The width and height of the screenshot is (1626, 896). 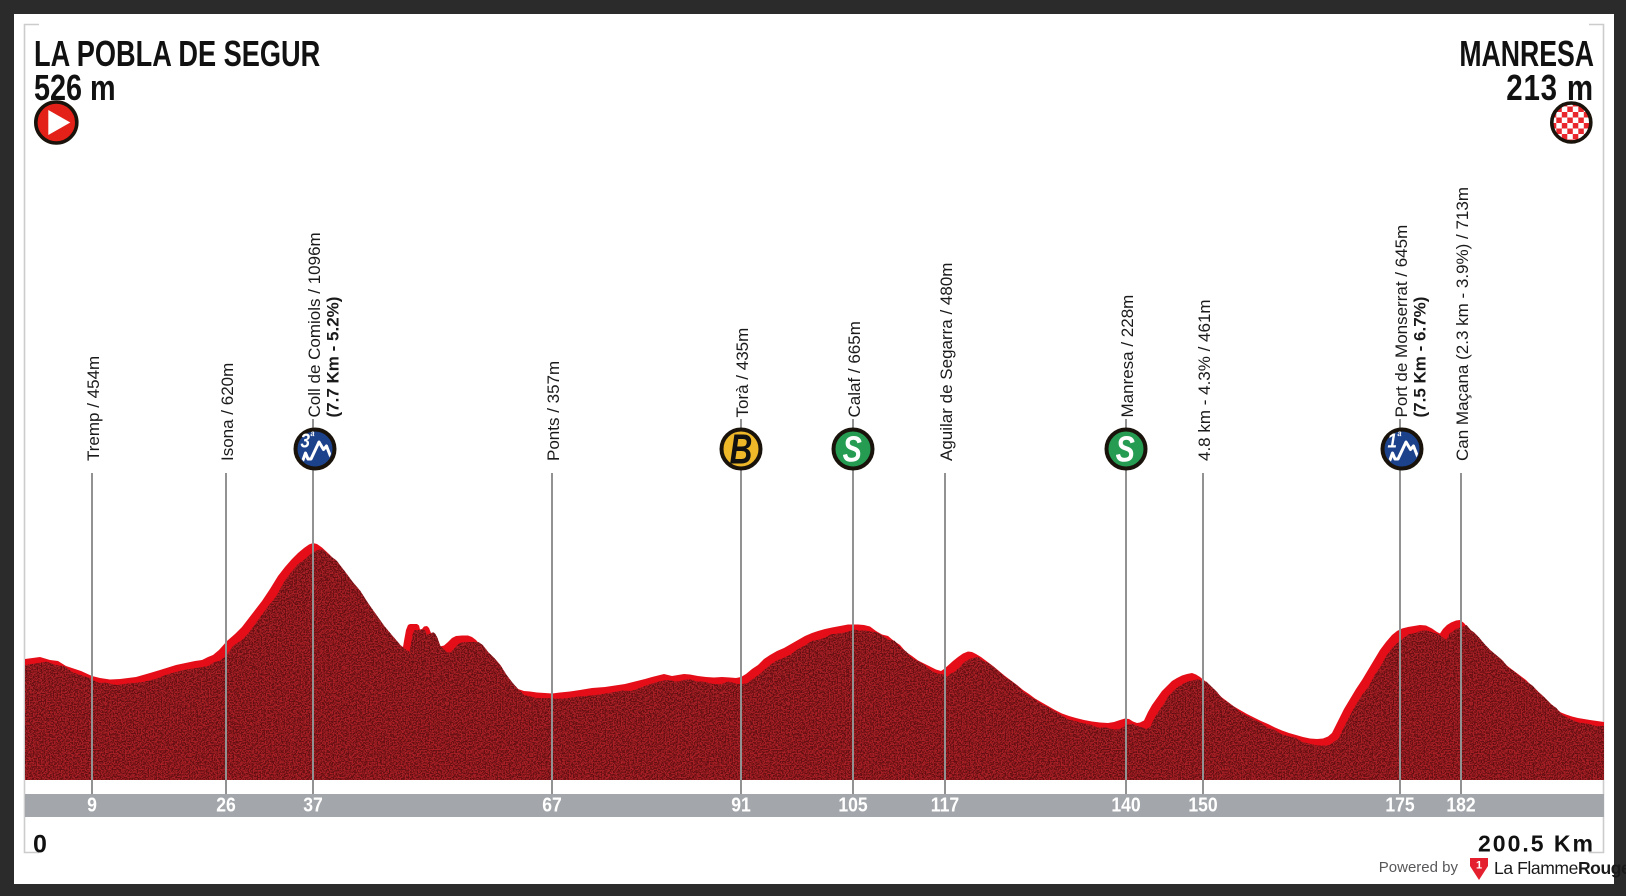 I want to click on svg-text: 91, so click(x=741, y=804).